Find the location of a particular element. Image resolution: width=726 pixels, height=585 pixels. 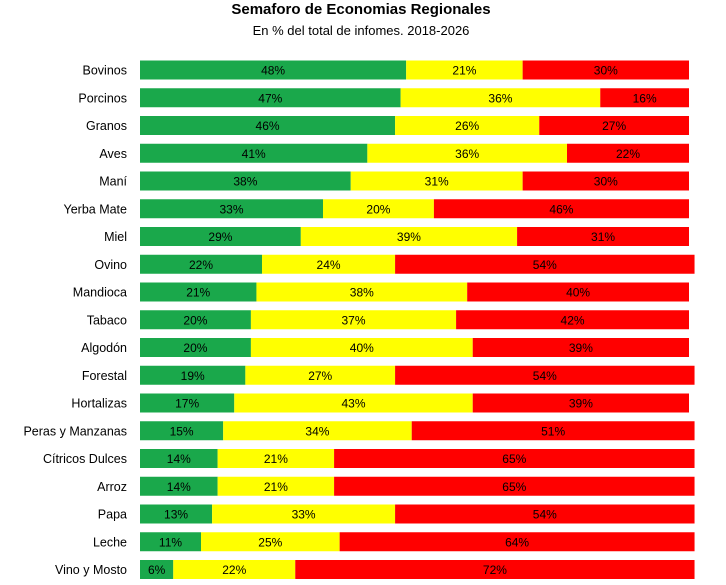

category-label: Cítricos Dulces is located at coordinates (85, 459).